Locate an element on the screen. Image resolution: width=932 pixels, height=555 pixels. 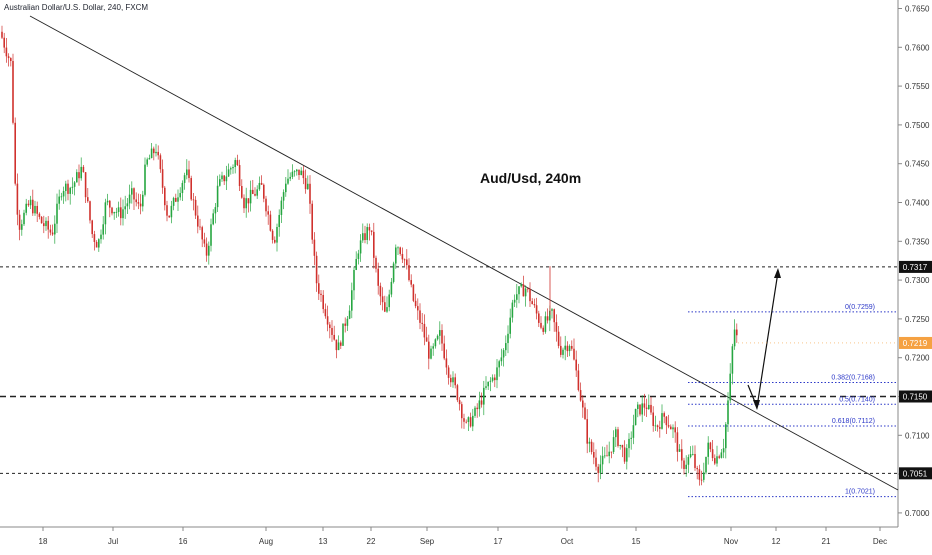
level-price-tag: 0.7051 is located at coordinates (915, 473).